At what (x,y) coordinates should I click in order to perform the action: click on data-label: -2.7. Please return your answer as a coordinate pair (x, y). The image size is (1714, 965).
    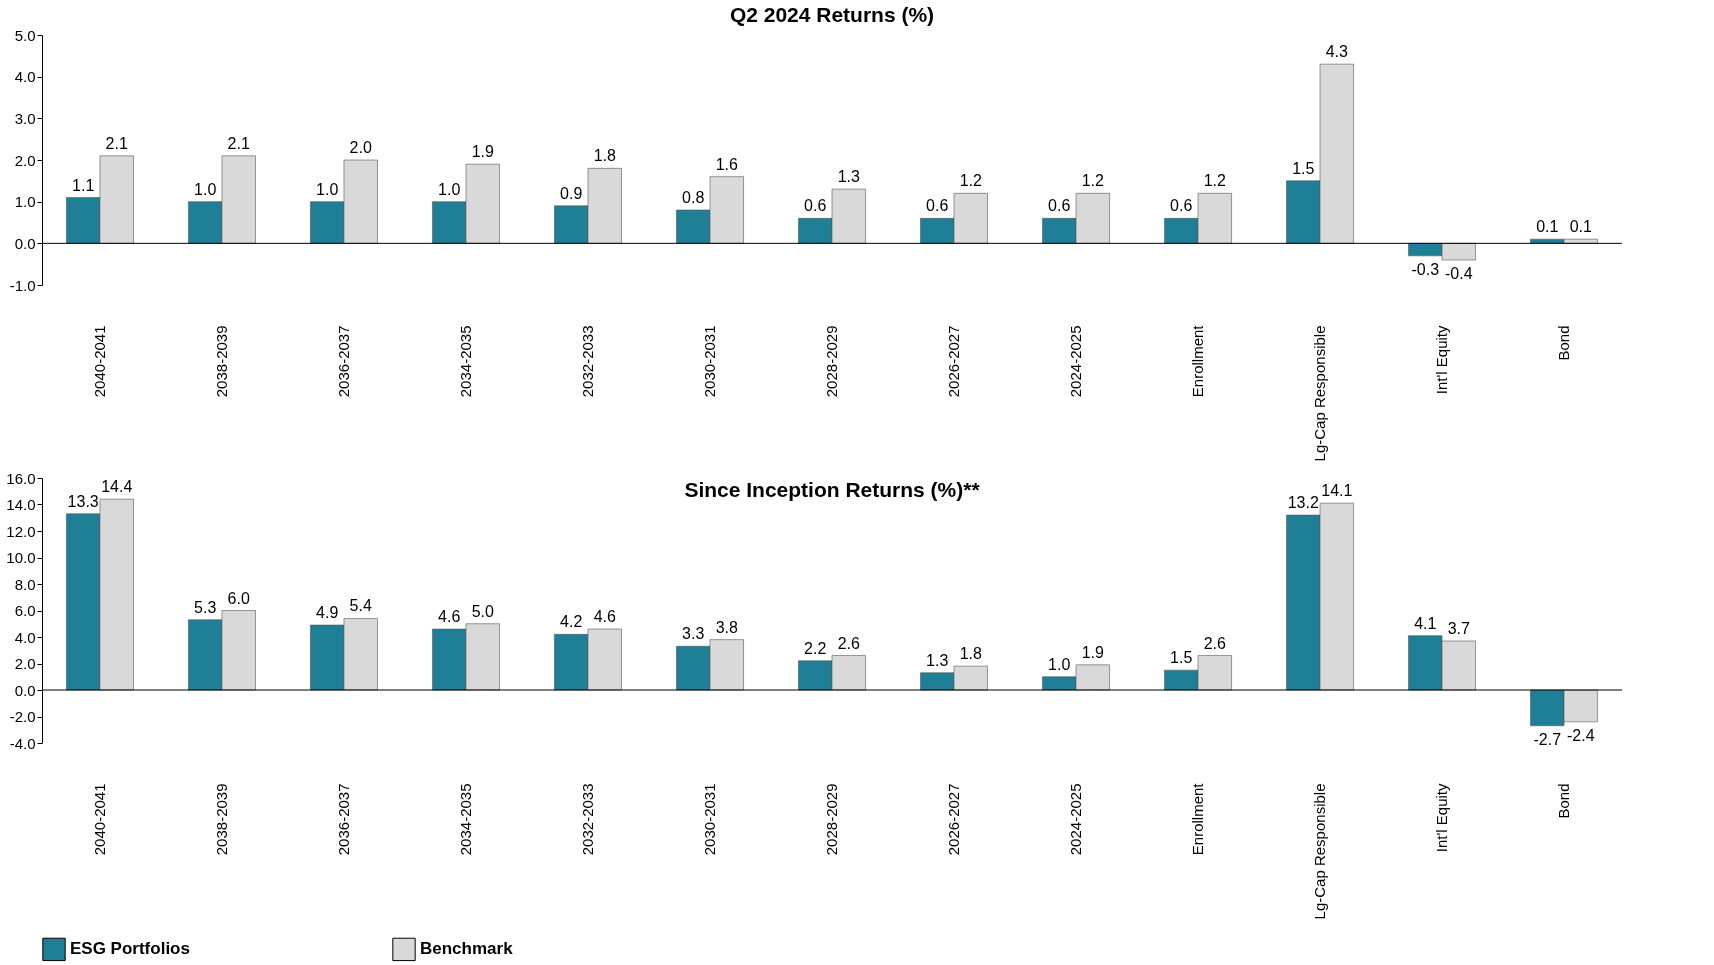
    Looking at the image, I should click on (1547, 739).